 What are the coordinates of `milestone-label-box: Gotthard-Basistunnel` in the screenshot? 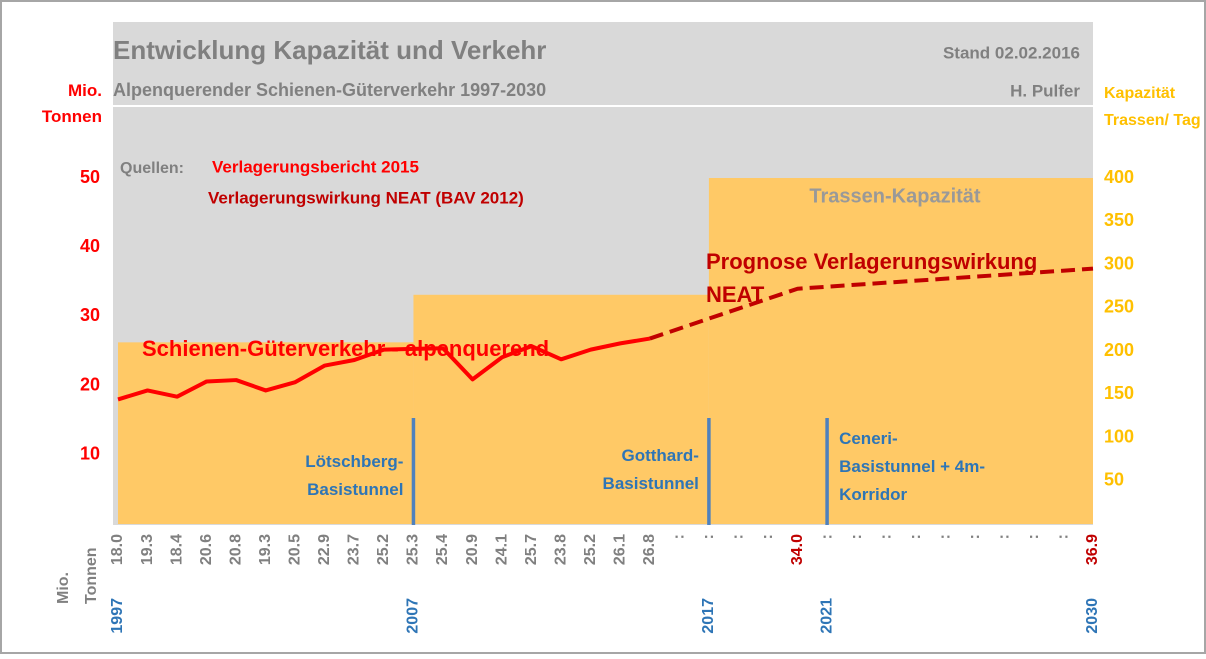 It's located at (650, 469).